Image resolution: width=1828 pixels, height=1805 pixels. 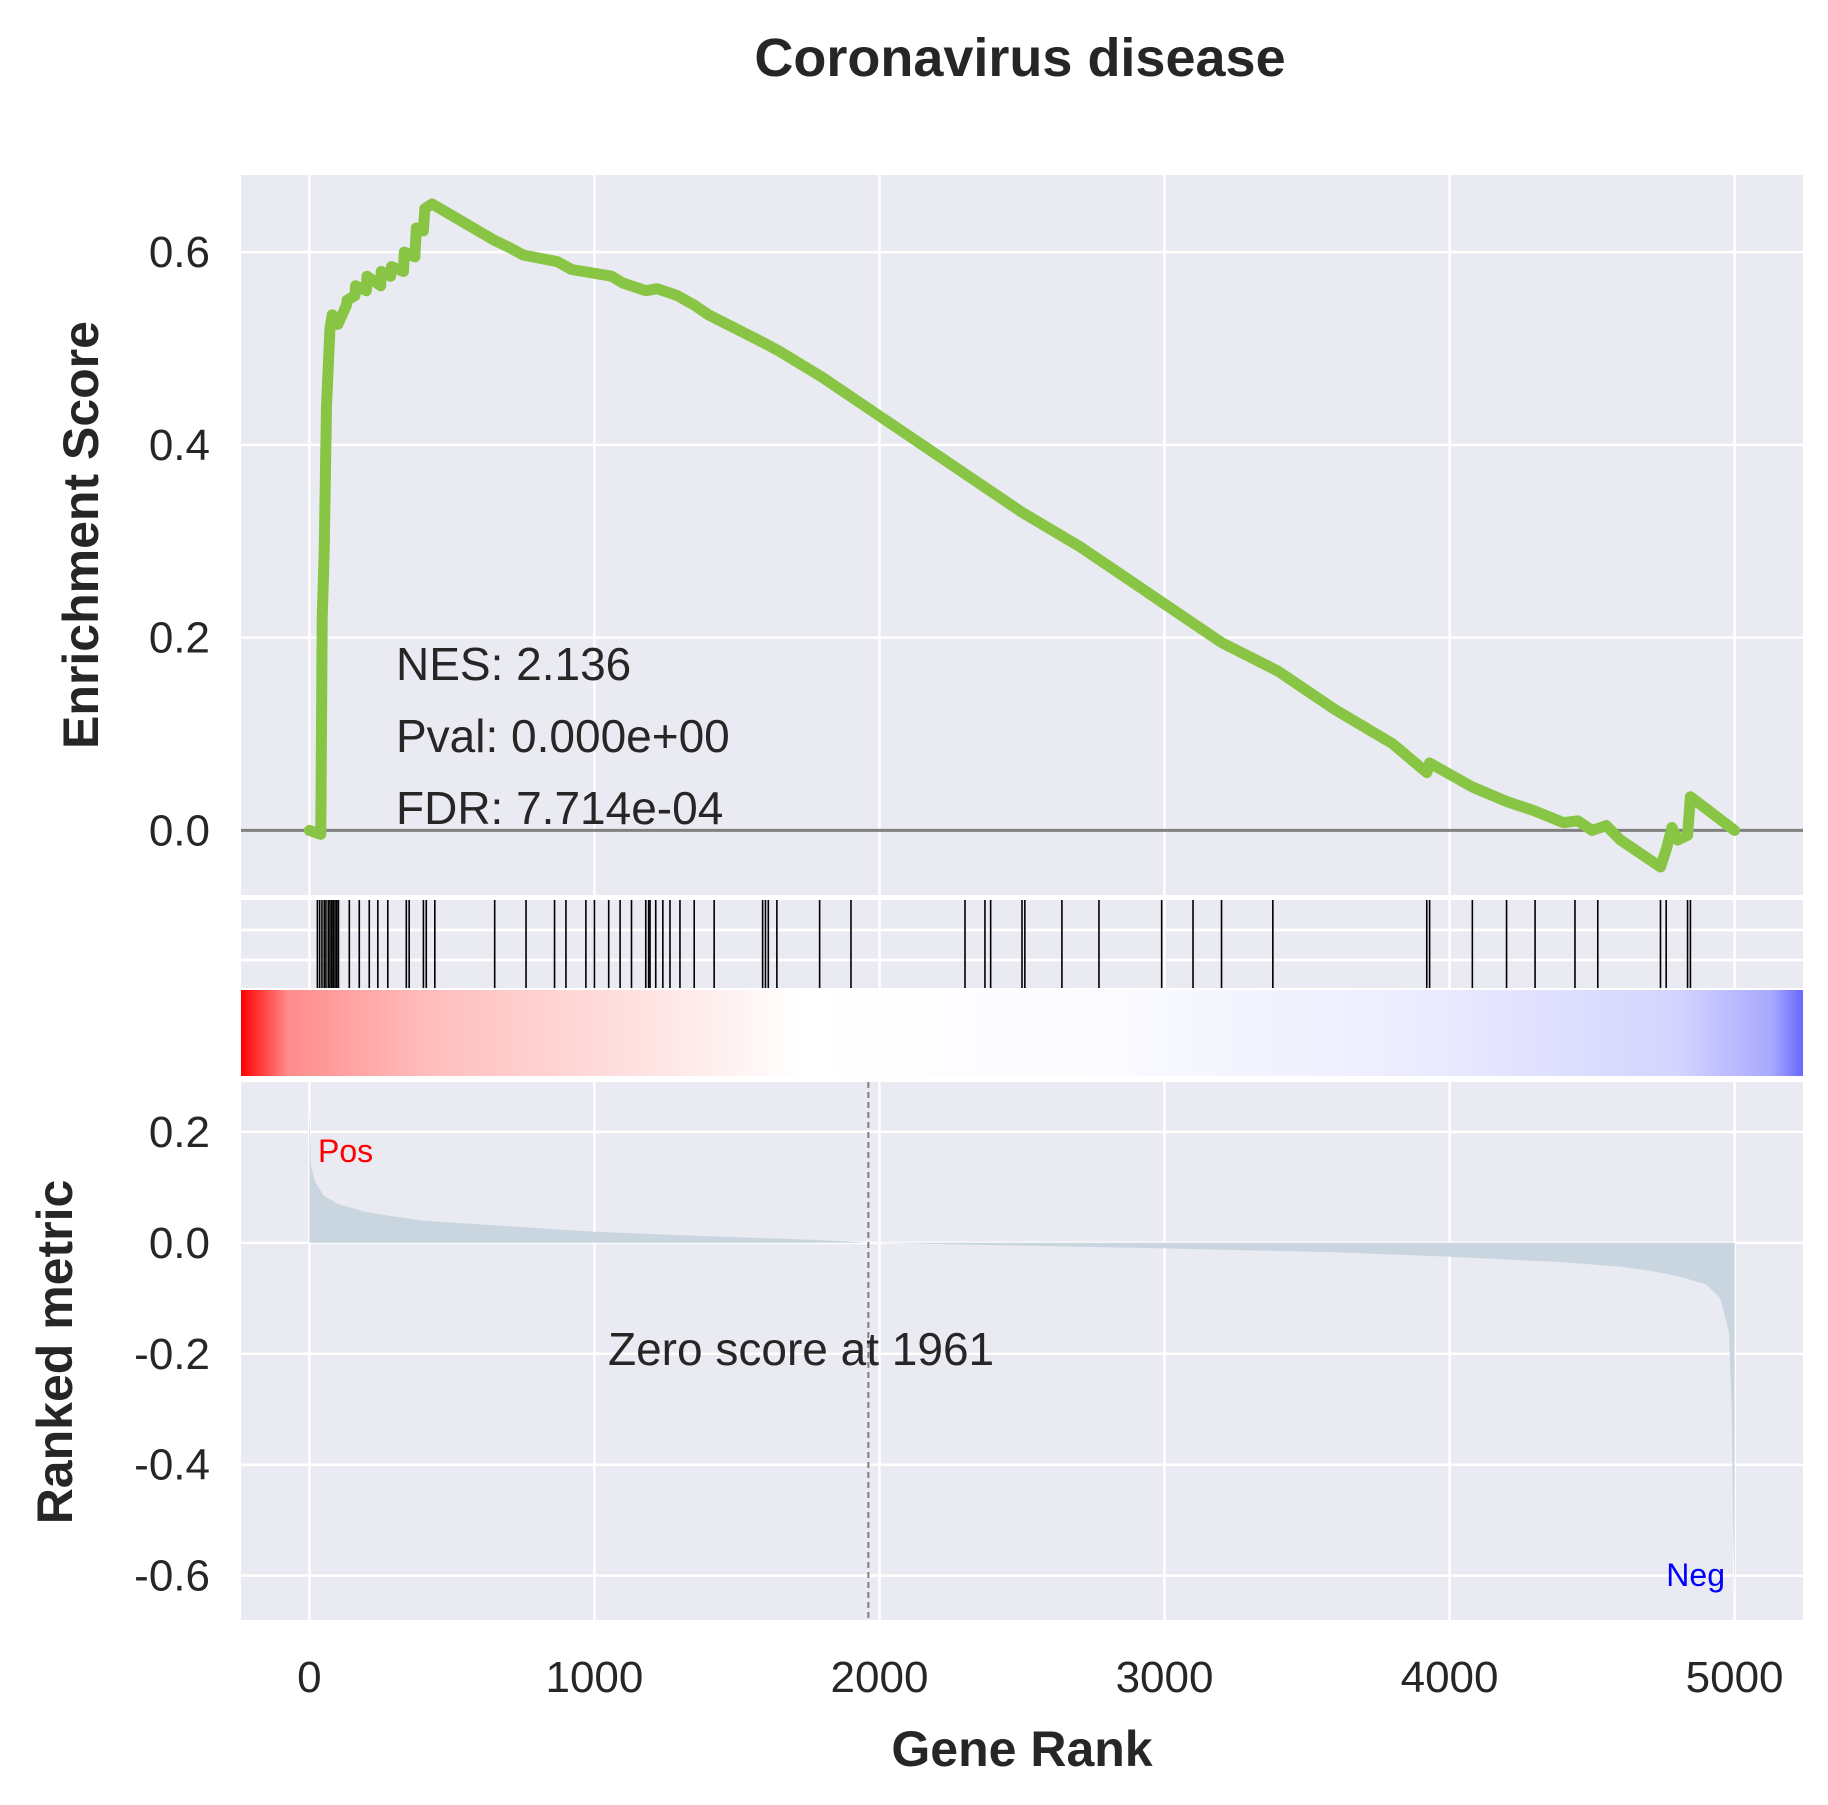 I want to click on y-tick-label: -0.6, so click(x=172, y=1576).